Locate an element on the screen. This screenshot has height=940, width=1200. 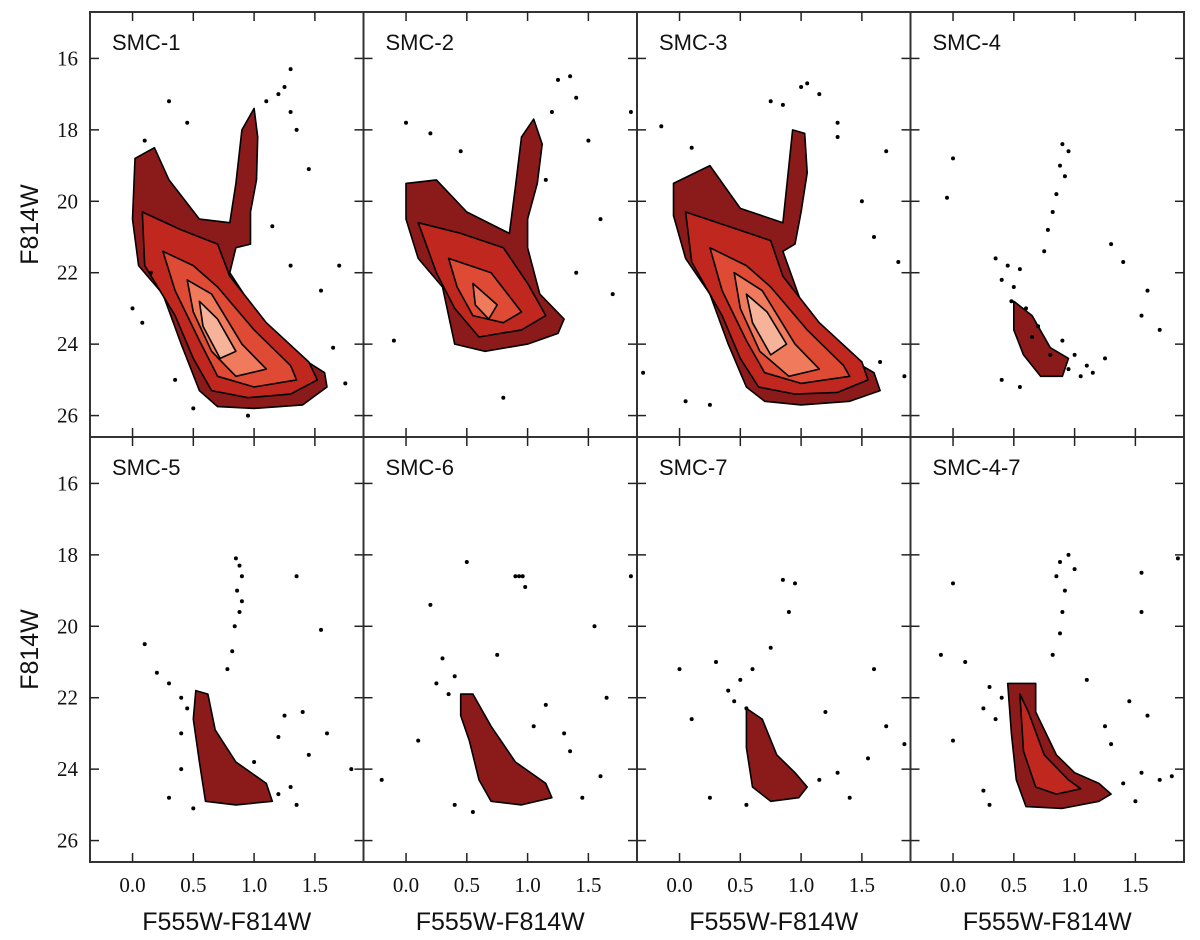
panel-smc-5: SMC-5 is located at coordinates (227, 649).